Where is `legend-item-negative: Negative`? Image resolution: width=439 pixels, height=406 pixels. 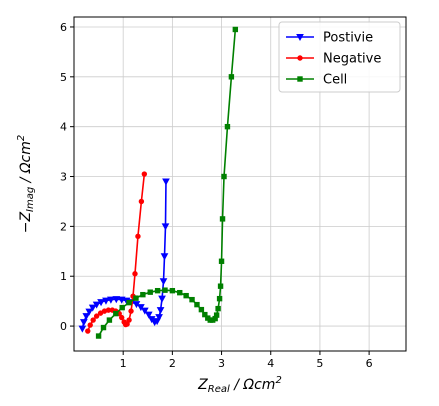
legend-item-negative: Negative is located at coordinates (333, 59).